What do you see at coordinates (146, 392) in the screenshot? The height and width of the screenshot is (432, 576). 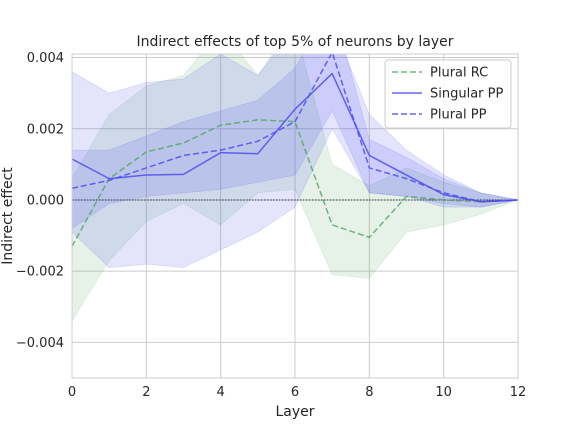 I see `x-tick-label: 2` at bounding box center [146, 392].